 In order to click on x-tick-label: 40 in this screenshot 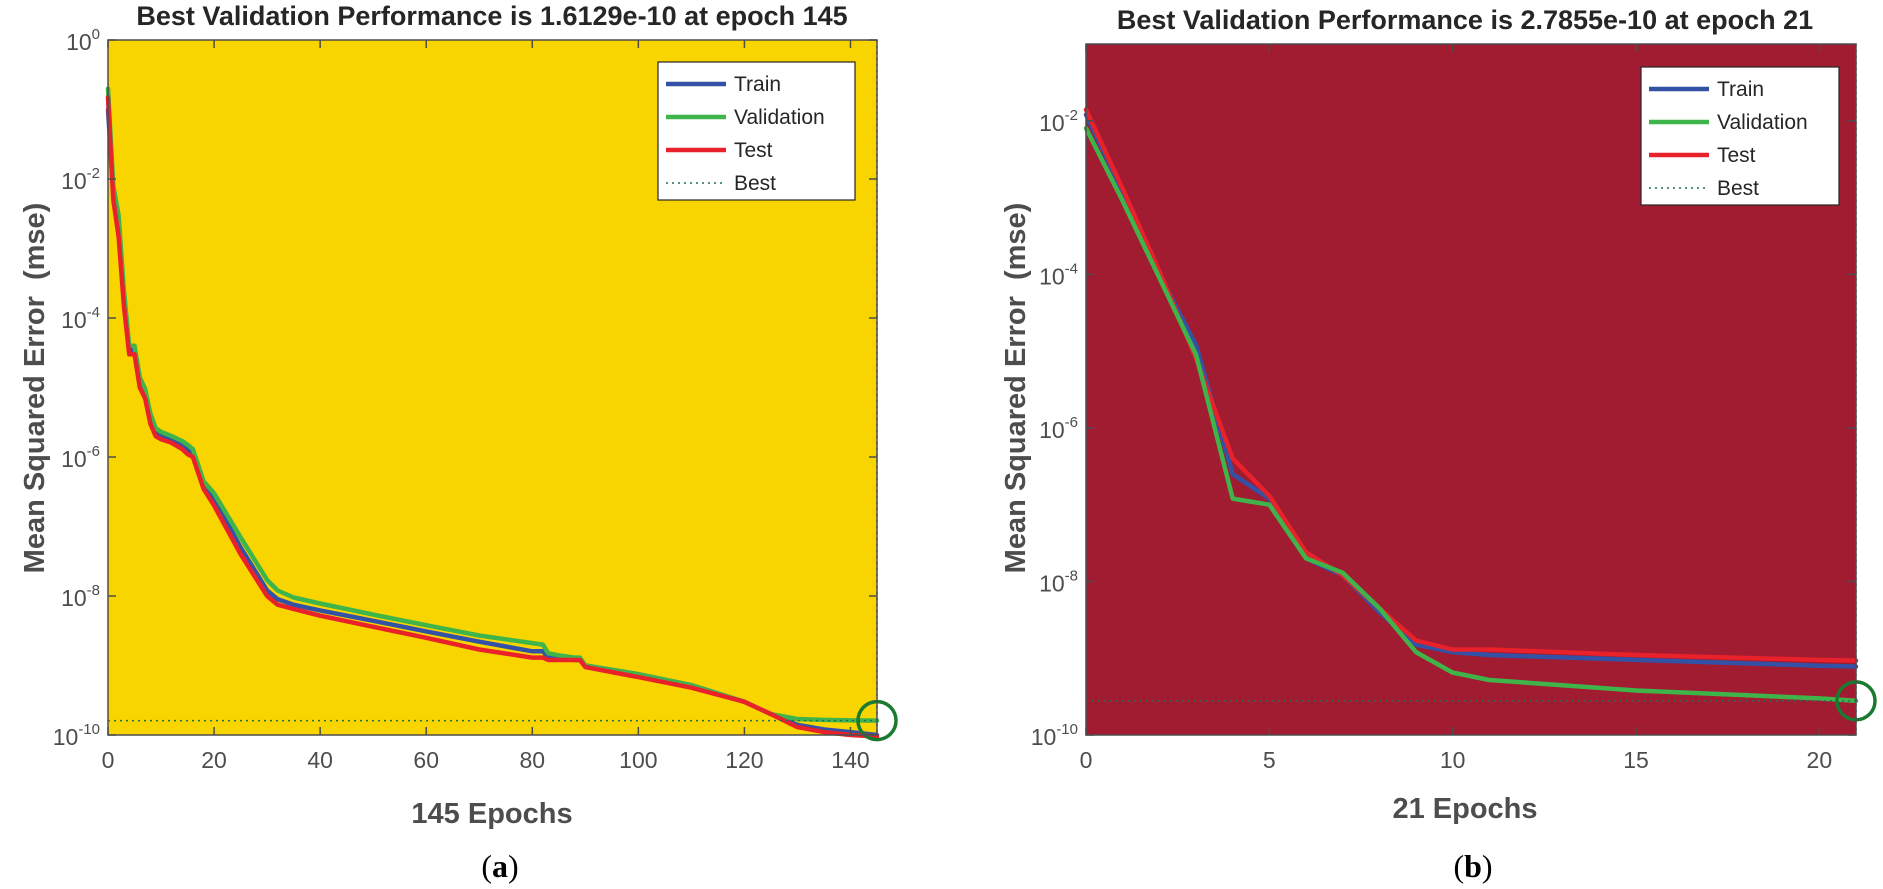, I will do `click(320, 760)`.